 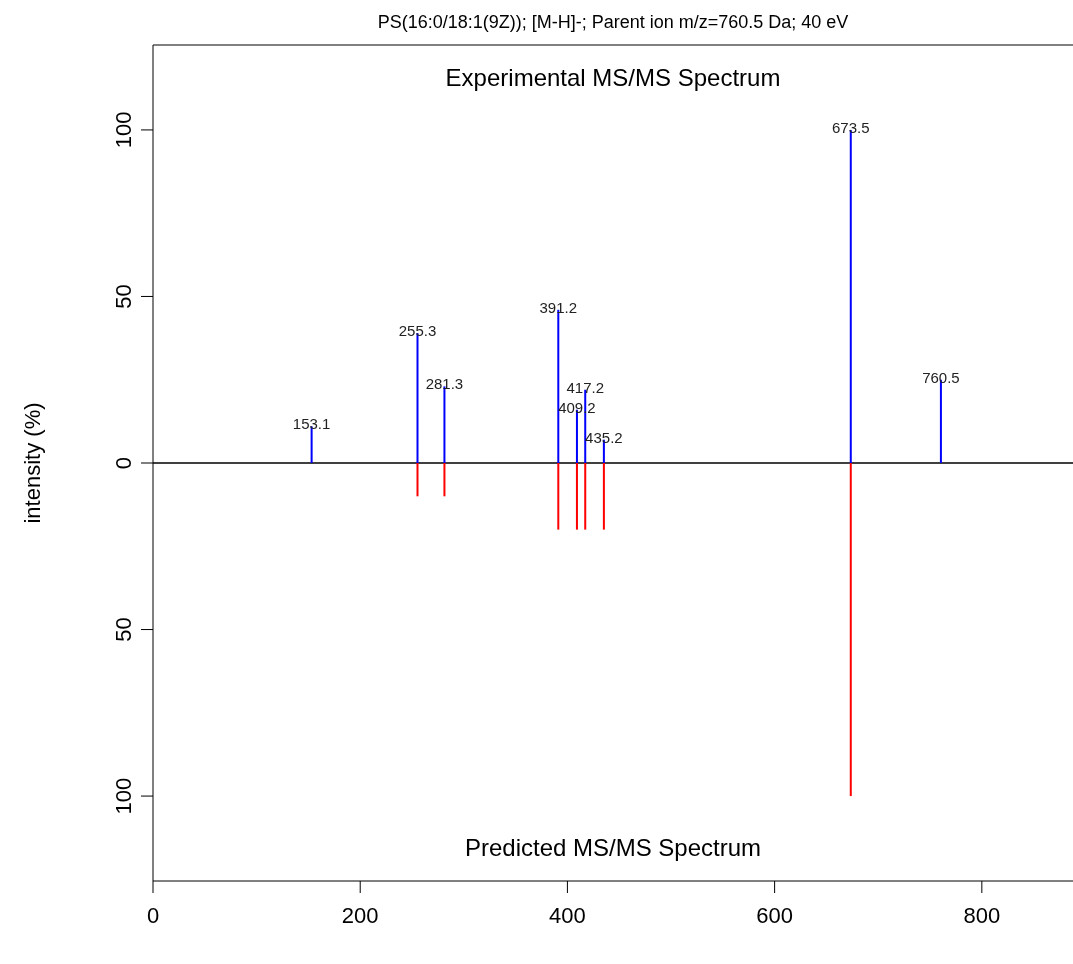 What do you see at coordinates (153, 915) in the screenshot?
I see `x-tick-label: 0` at bounding box center [153, 915].